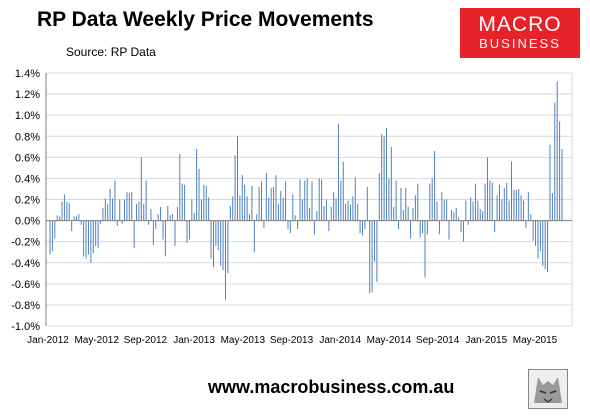  What do you see at coordinates (389, 340) in the screenshot?
I see `x-tick-label: May-2014` at bounding box center [389, 340].